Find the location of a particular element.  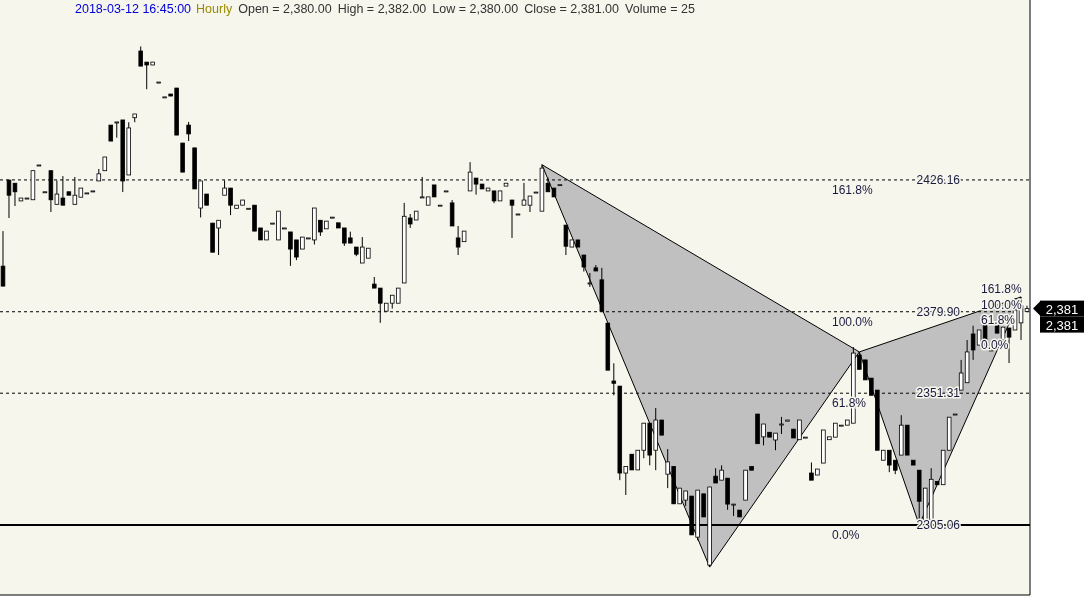

chart-subtitle: Hourly is located at coordinates (214, 9).